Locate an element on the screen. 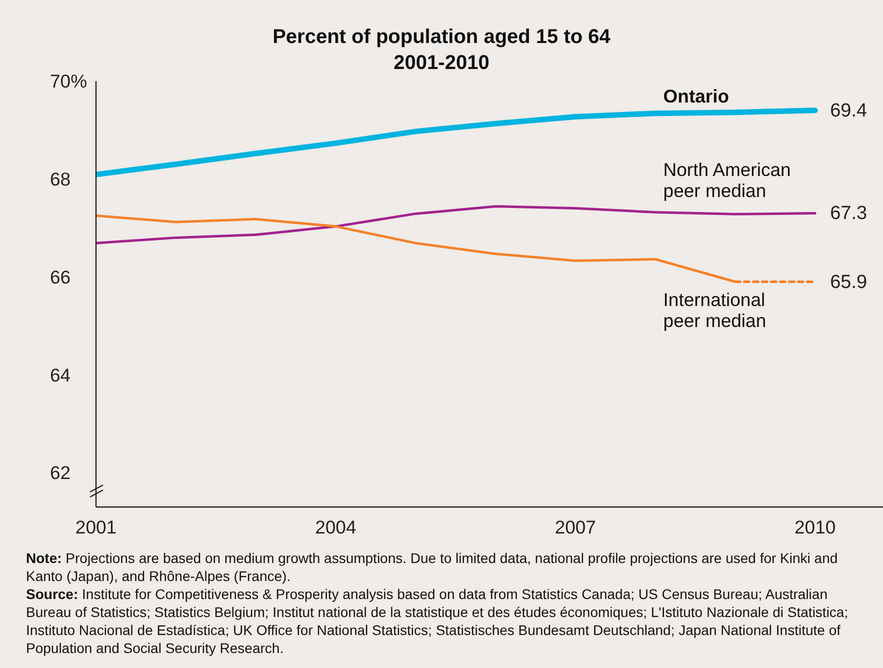 The image size is (883, 668). y-tick-label: 70% is located at coordinates (69, 81).